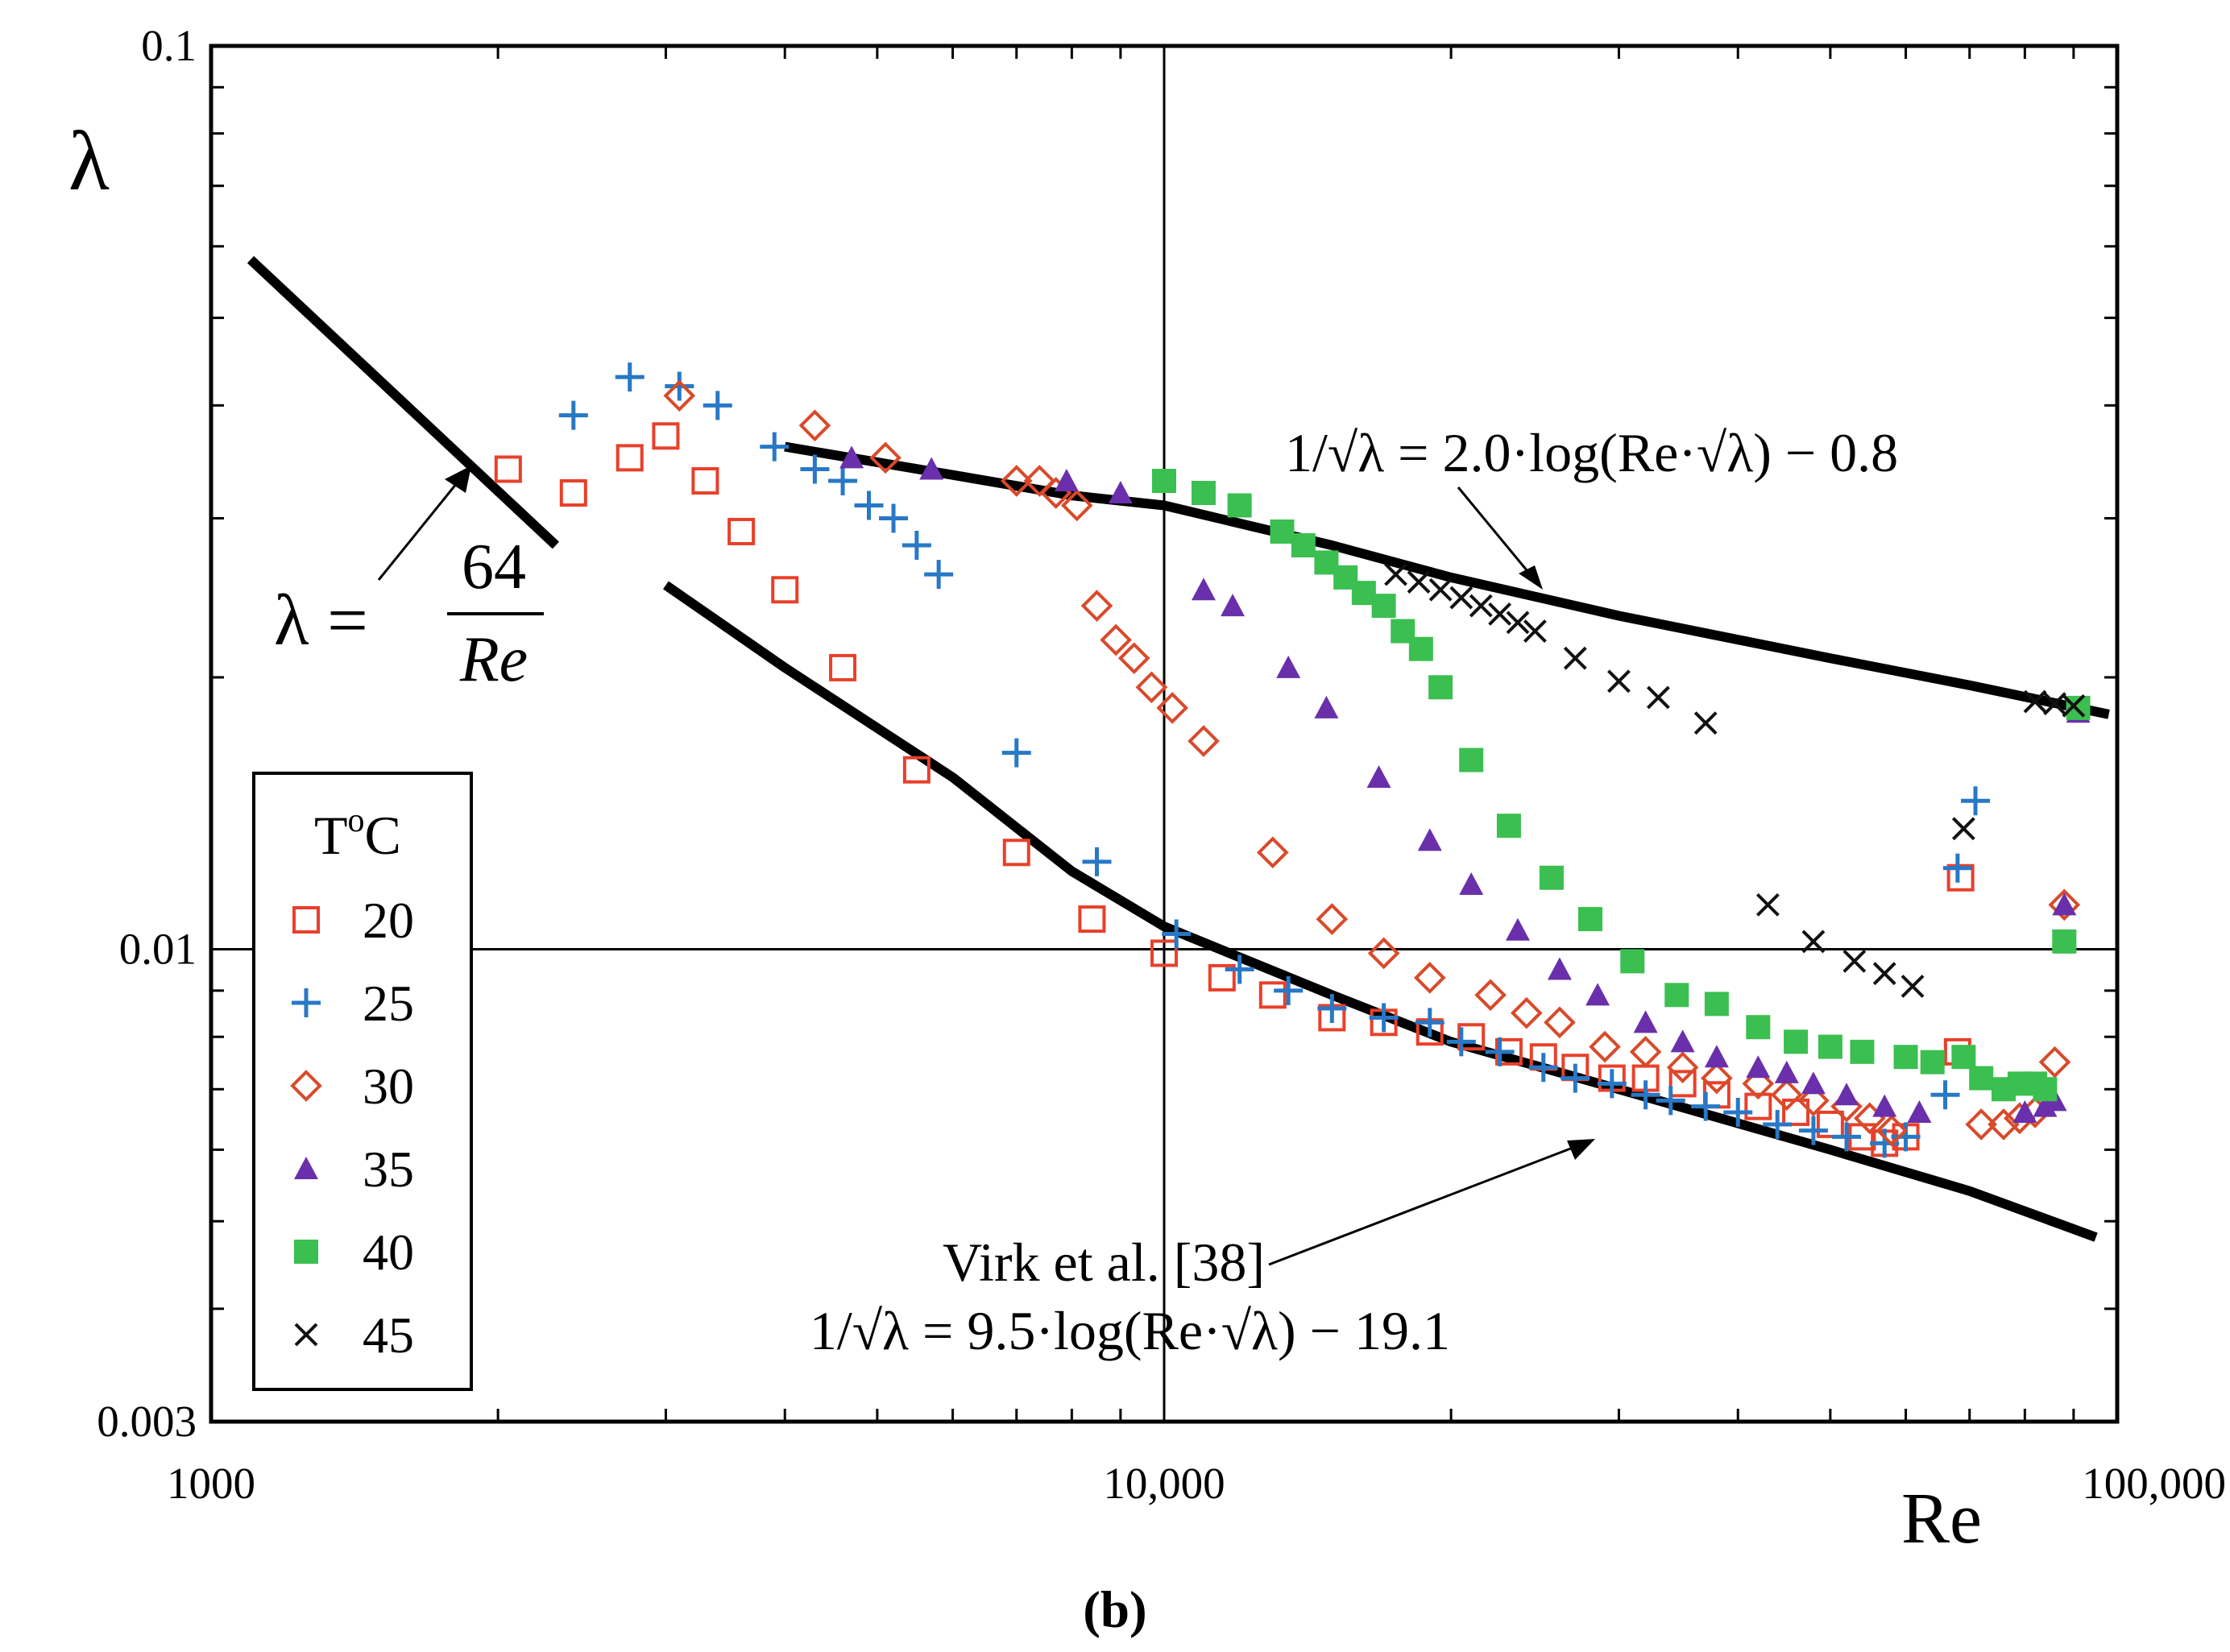 The image size is (2230, 1652). I want to click on legend-label-40: 40, so click(388, 1252).